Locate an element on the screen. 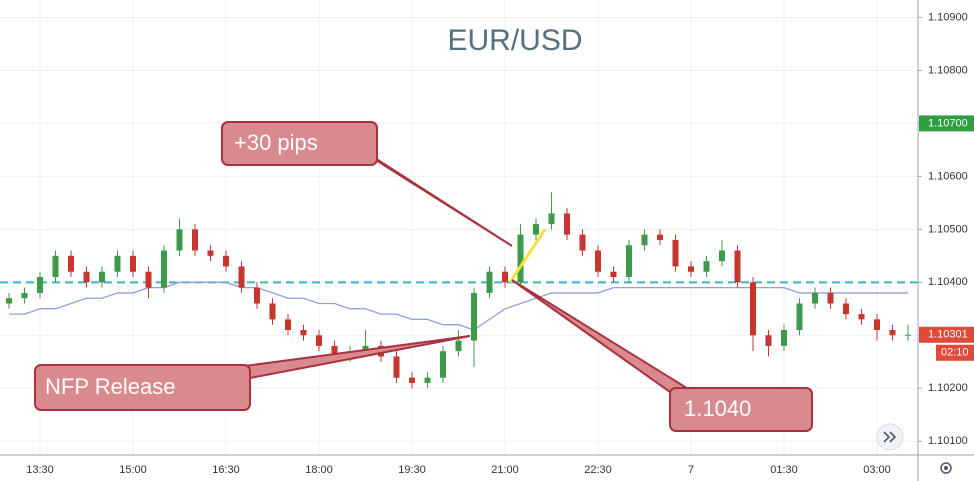 This screenshot has height=481, width=974. callout: 1.1040 is located at coordinates (662, 355).